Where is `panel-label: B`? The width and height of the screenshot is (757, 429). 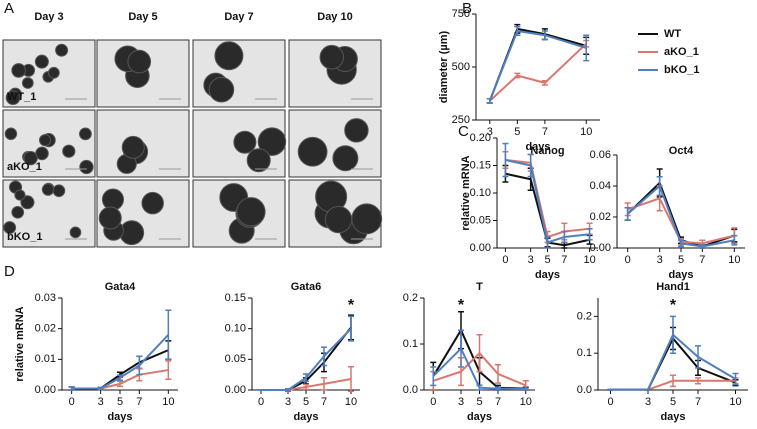 panel-label: B is located at coordinates (467, 8).